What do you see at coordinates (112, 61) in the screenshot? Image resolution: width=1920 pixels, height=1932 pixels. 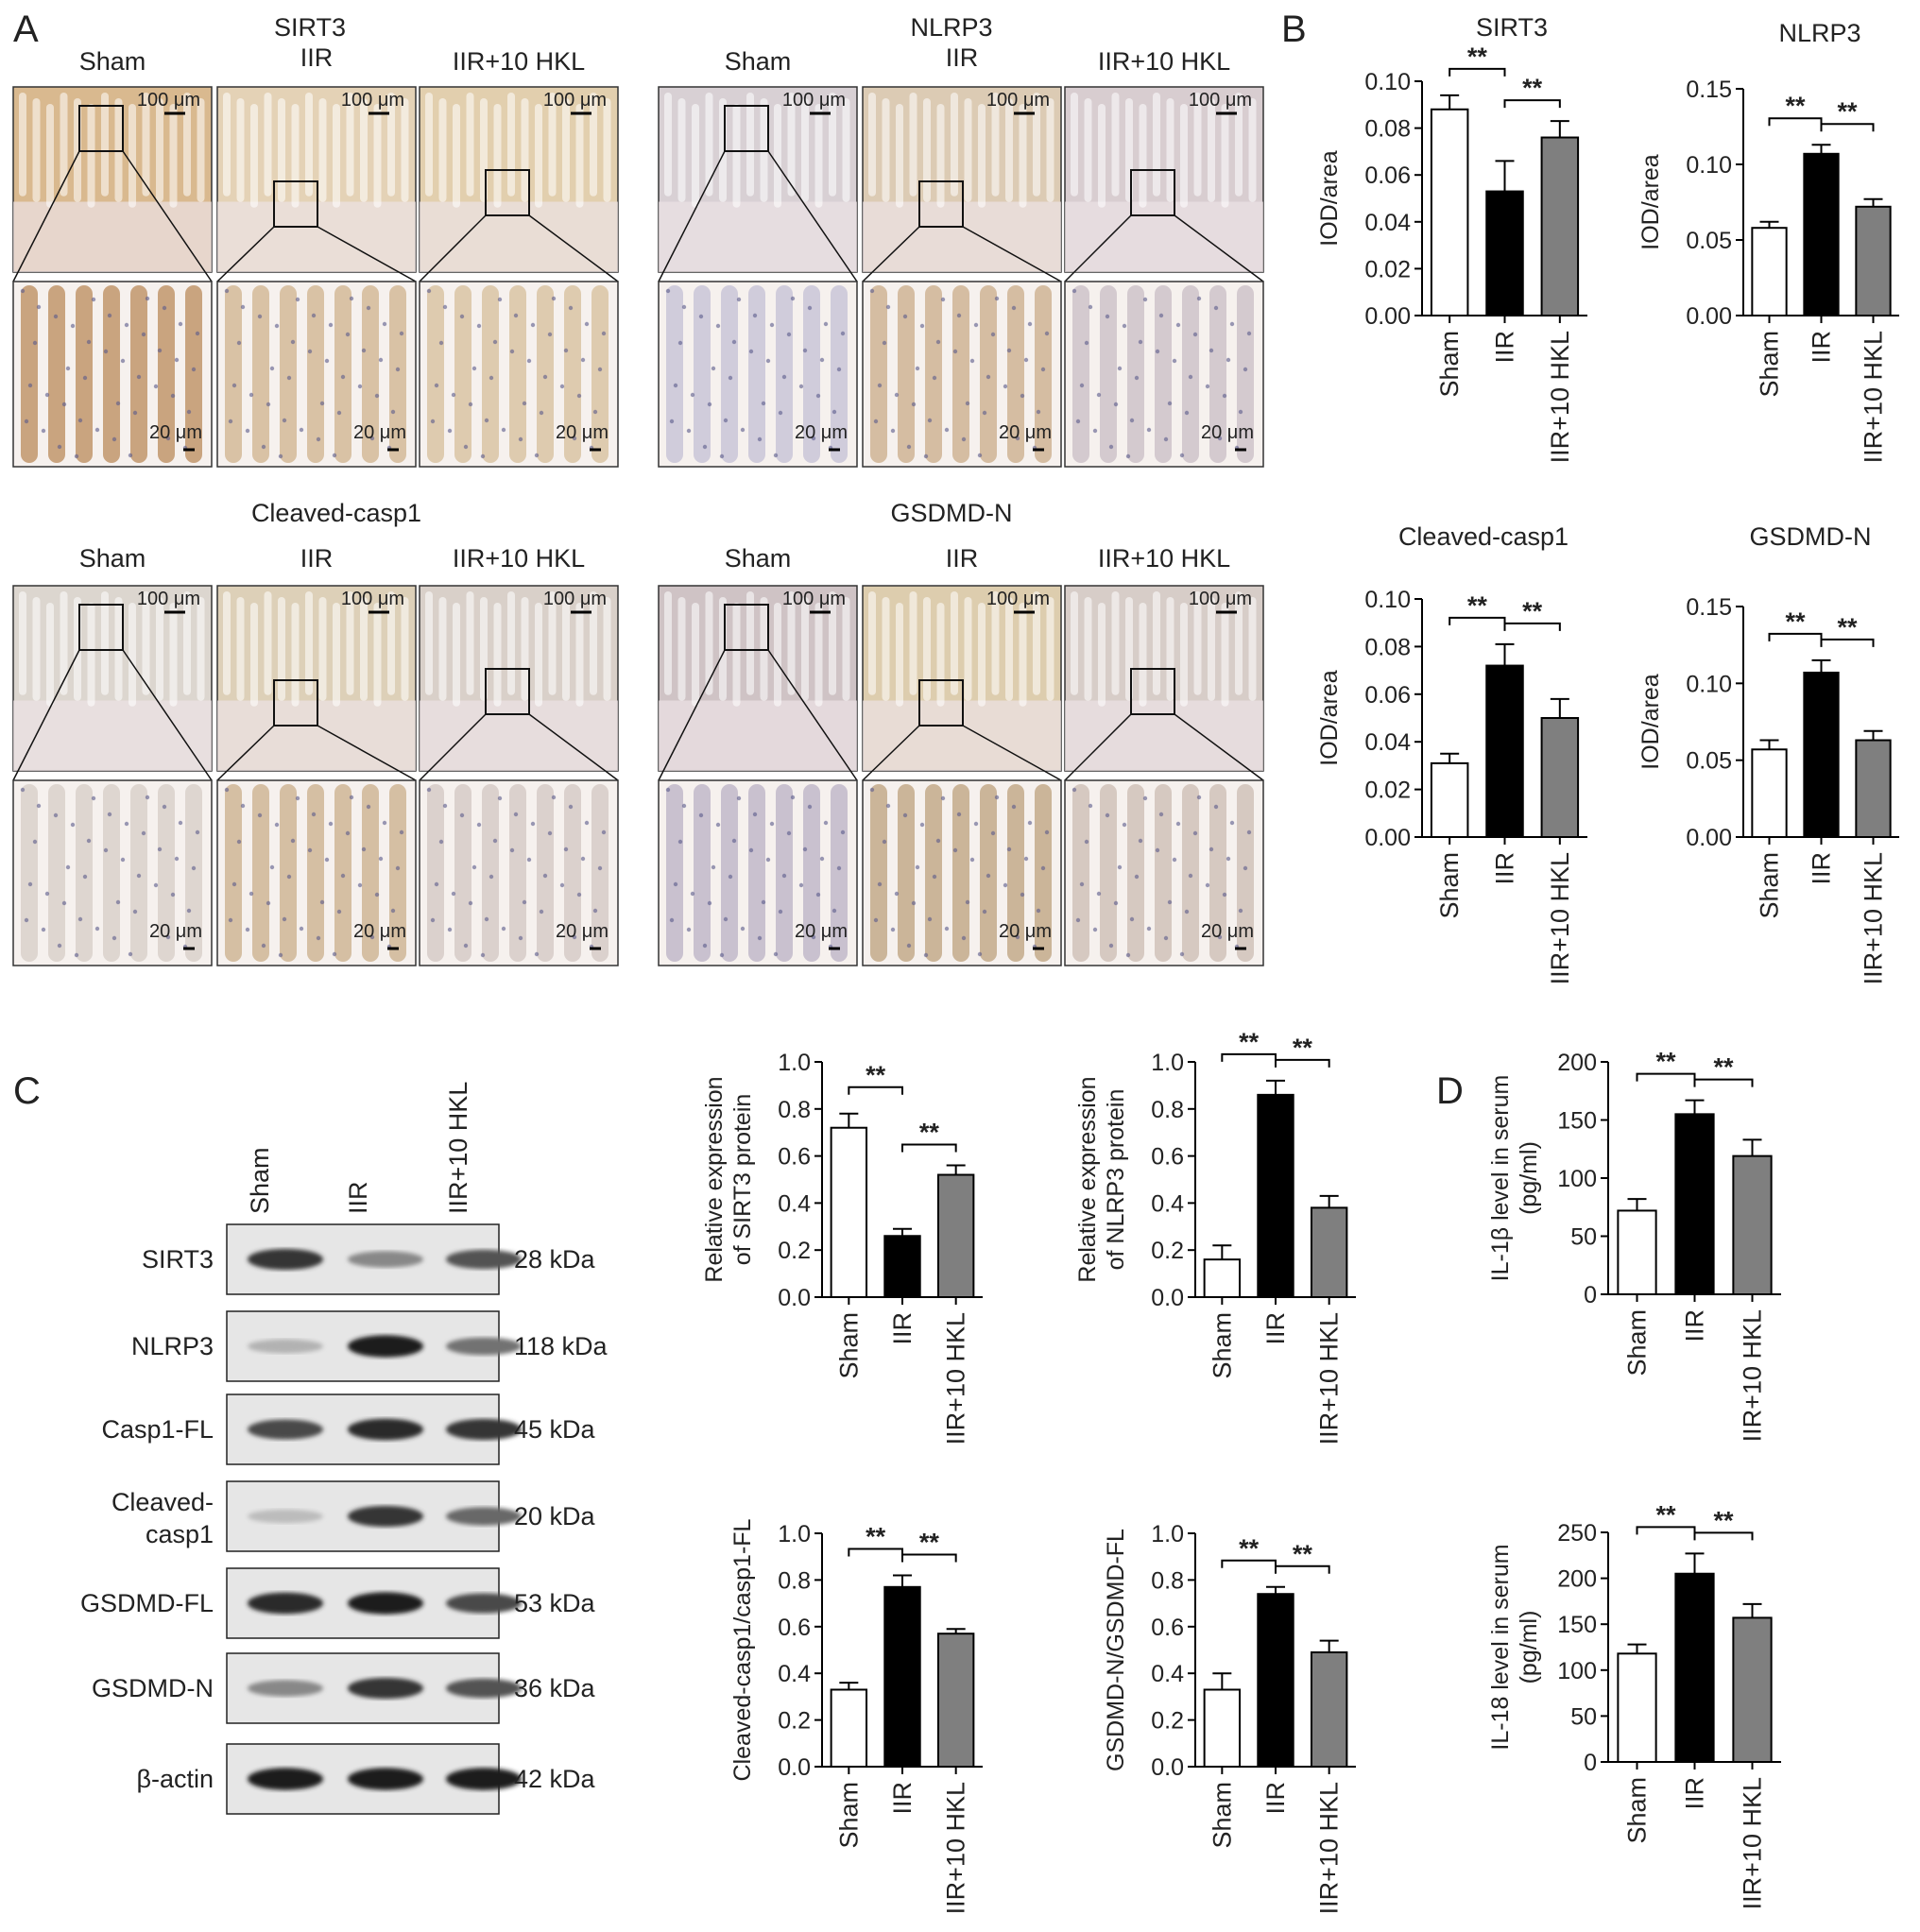 I see `group-label: Sham` at bounding box center [112, 61].